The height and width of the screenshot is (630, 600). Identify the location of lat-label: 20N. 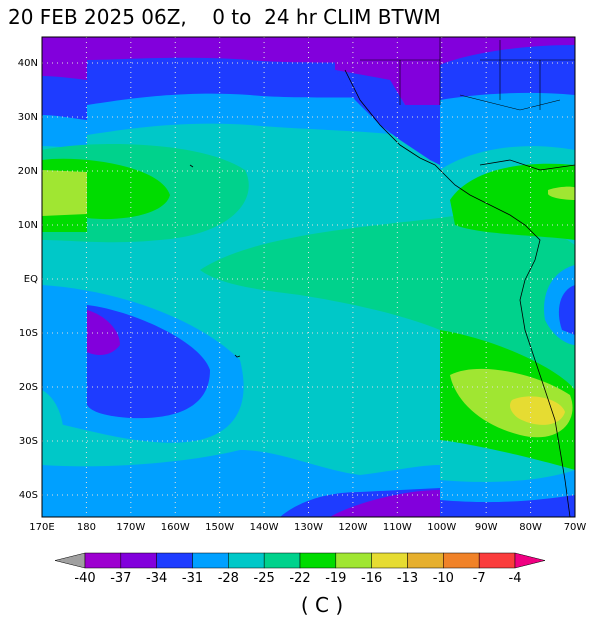
(28, 171).